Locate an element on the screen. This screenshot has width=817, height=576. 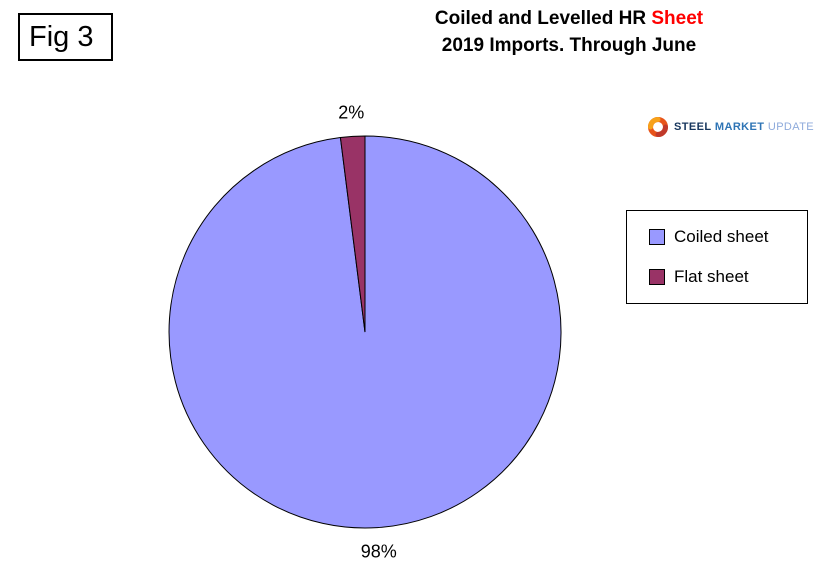
logo-text: STEEL MARKET UPDATE is located at coordinates (744, 127).